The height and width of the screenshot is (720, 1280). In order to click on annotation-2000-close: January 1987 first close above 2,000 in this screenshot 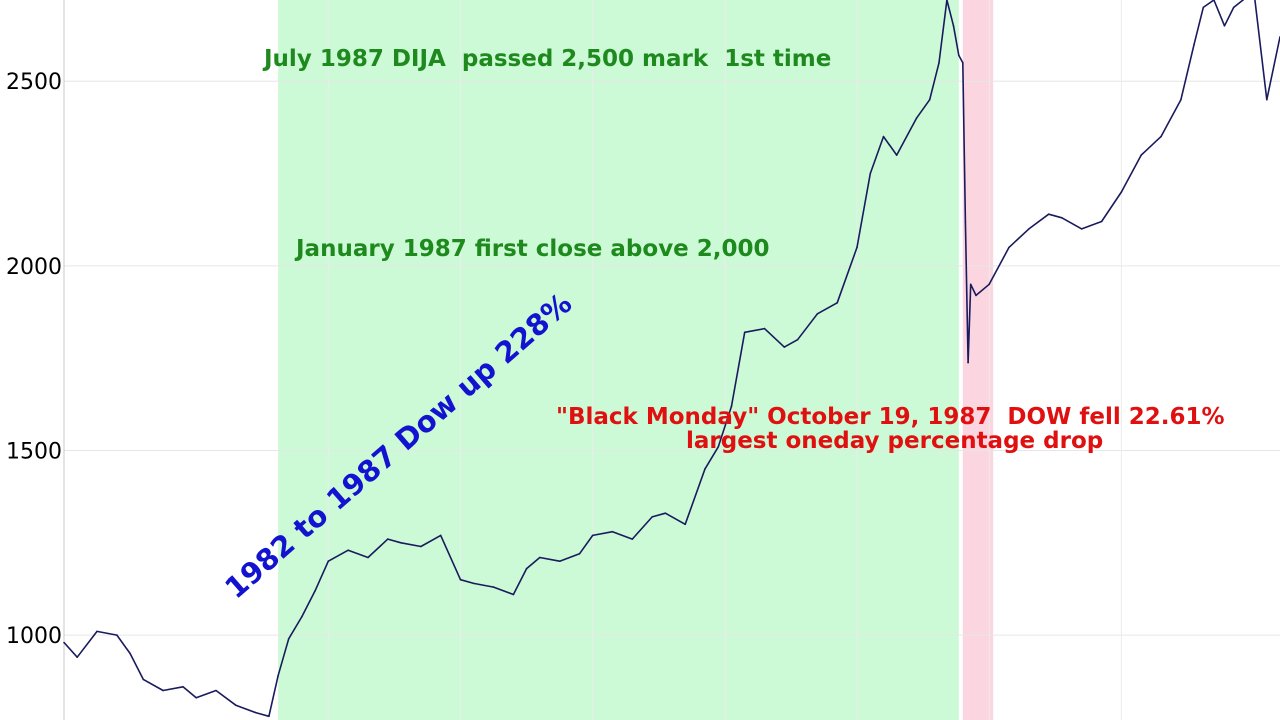, I will do `click(532, 249)`.